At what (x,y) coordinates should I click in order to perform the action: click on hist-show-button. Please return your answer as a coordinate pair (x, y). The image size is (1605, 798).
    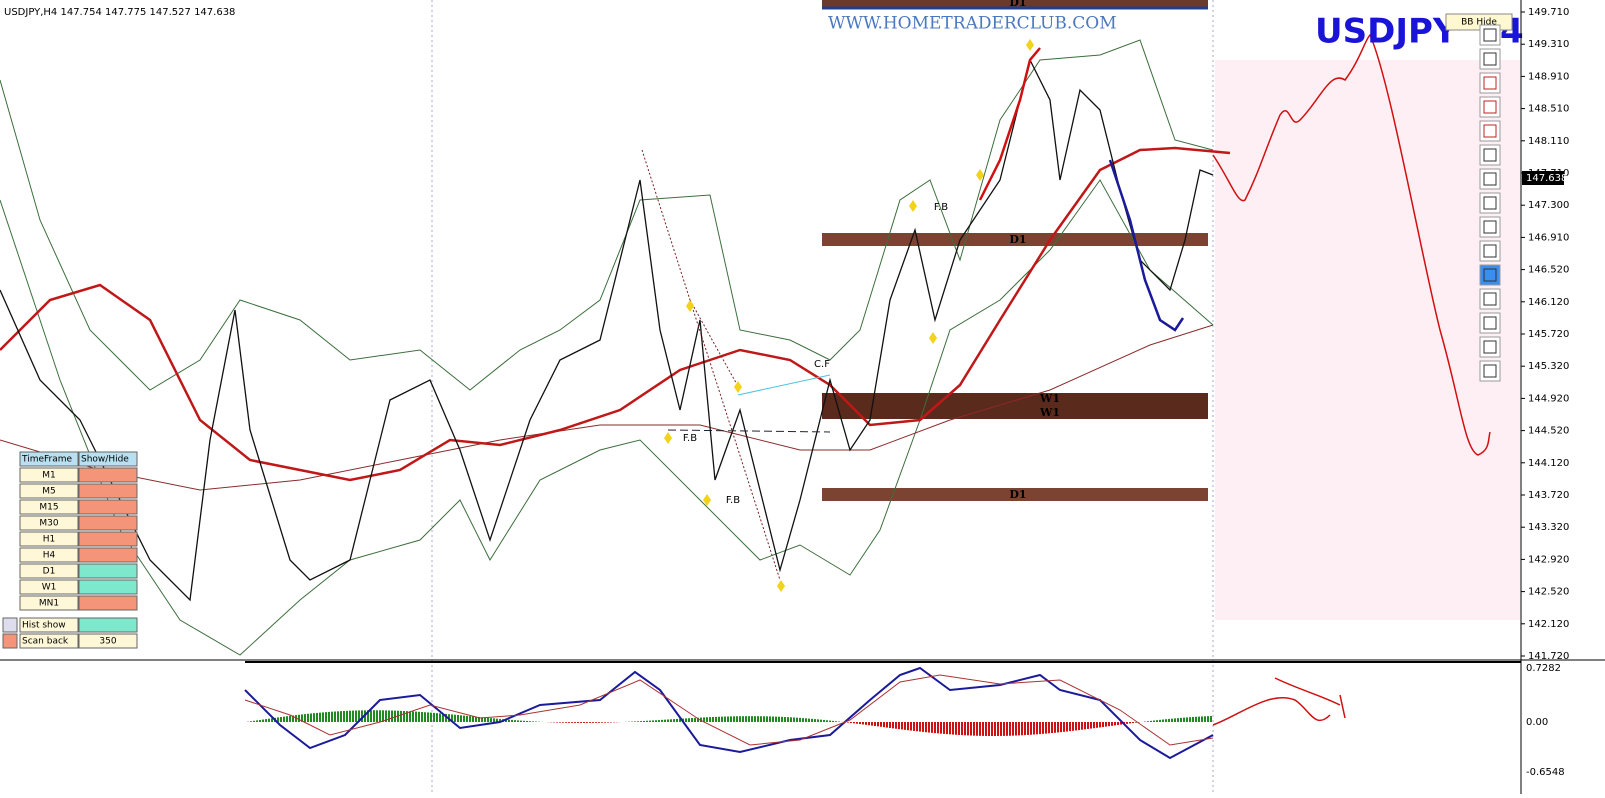
    Looking at the image, I should click on (108, 625).